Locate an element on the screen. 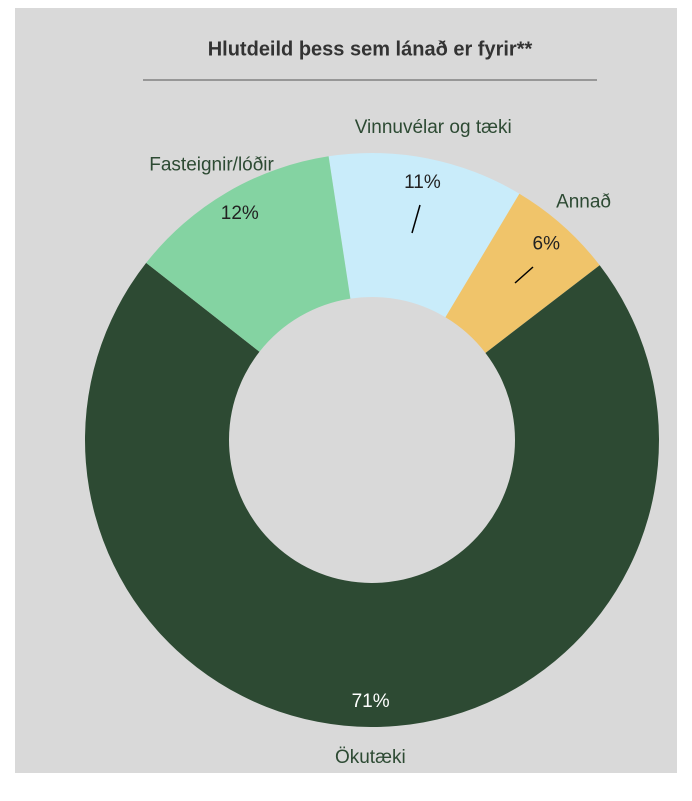 Image resolution: width=692 pixels, height=801 pixels. value-label: 6% is located at coordinates (547, 243).